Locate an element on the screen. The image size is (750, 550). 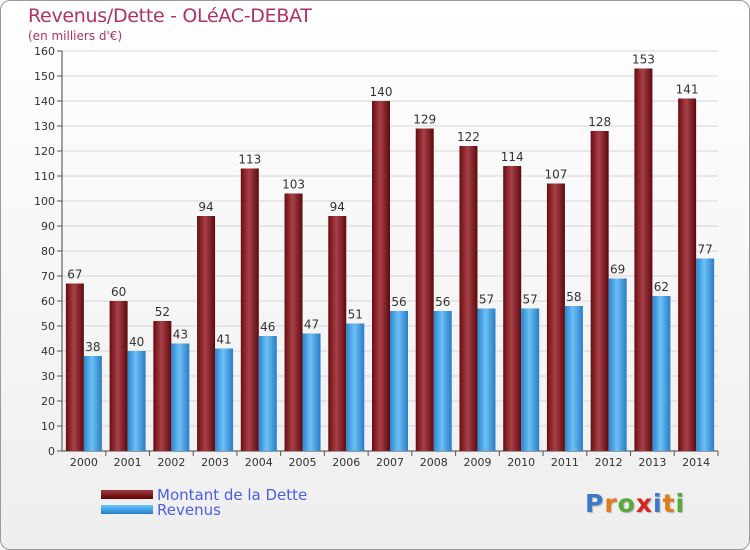
y-tick-label: 80 is located at coordinates (48, 251).